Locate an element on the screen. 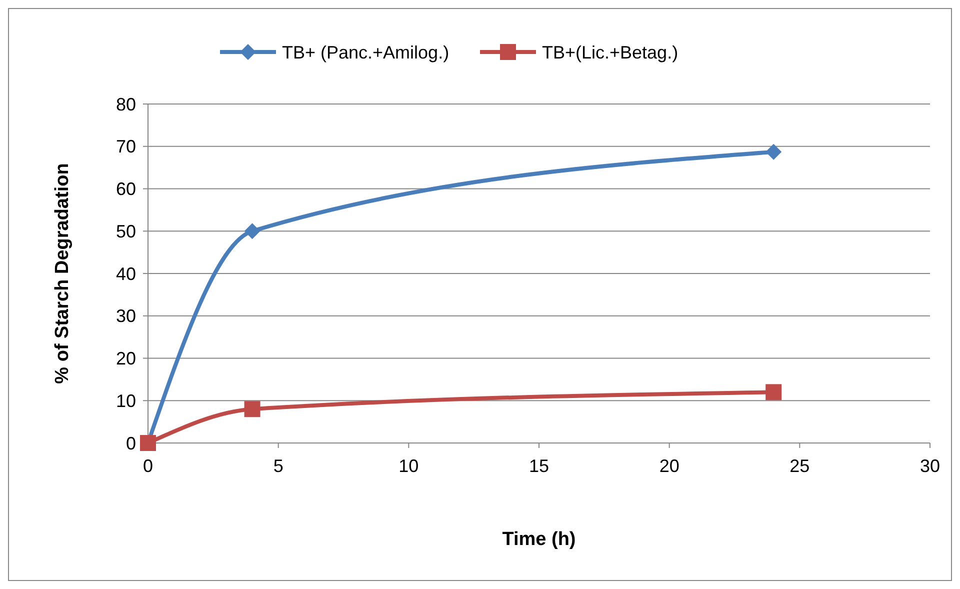 This screenshot has height=589, width=960. y-tick-label: 50 is located at coordinates (126, 231).